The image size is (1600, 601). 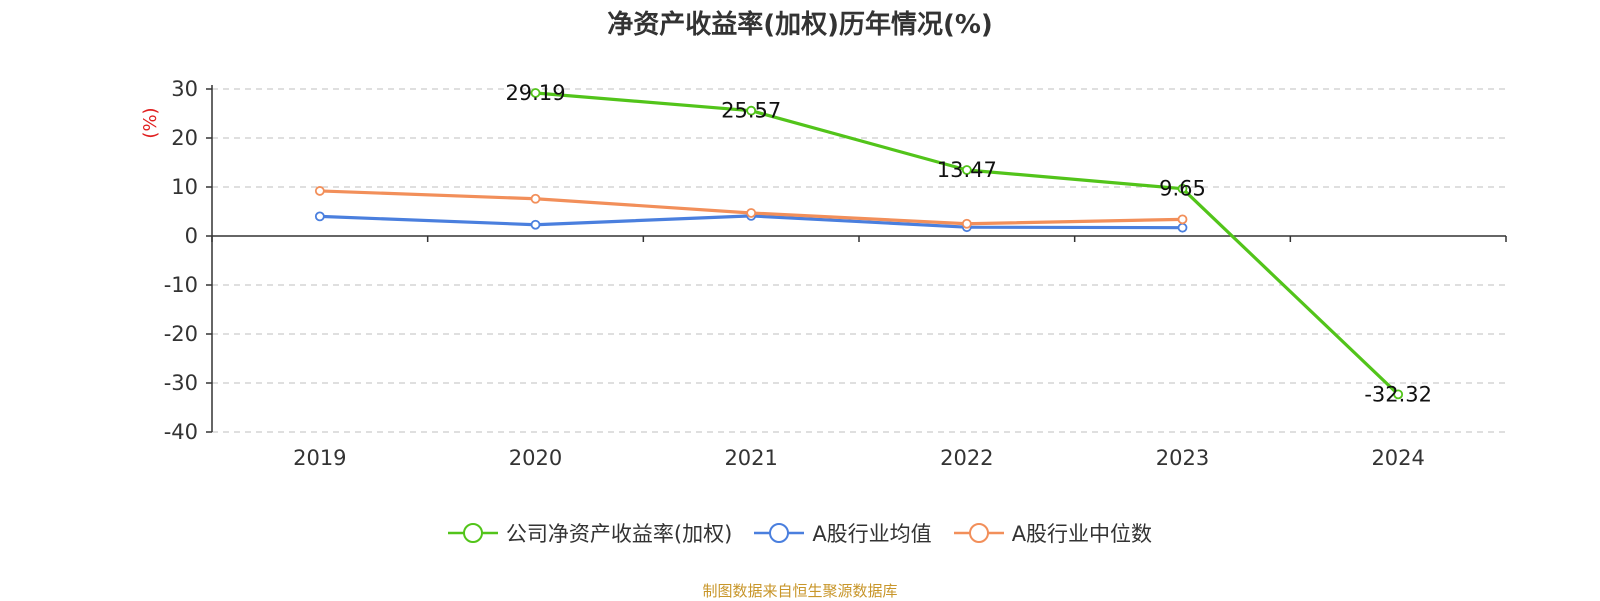 I want to click on x-tick-label: 2020, so click(x=535, y=458).